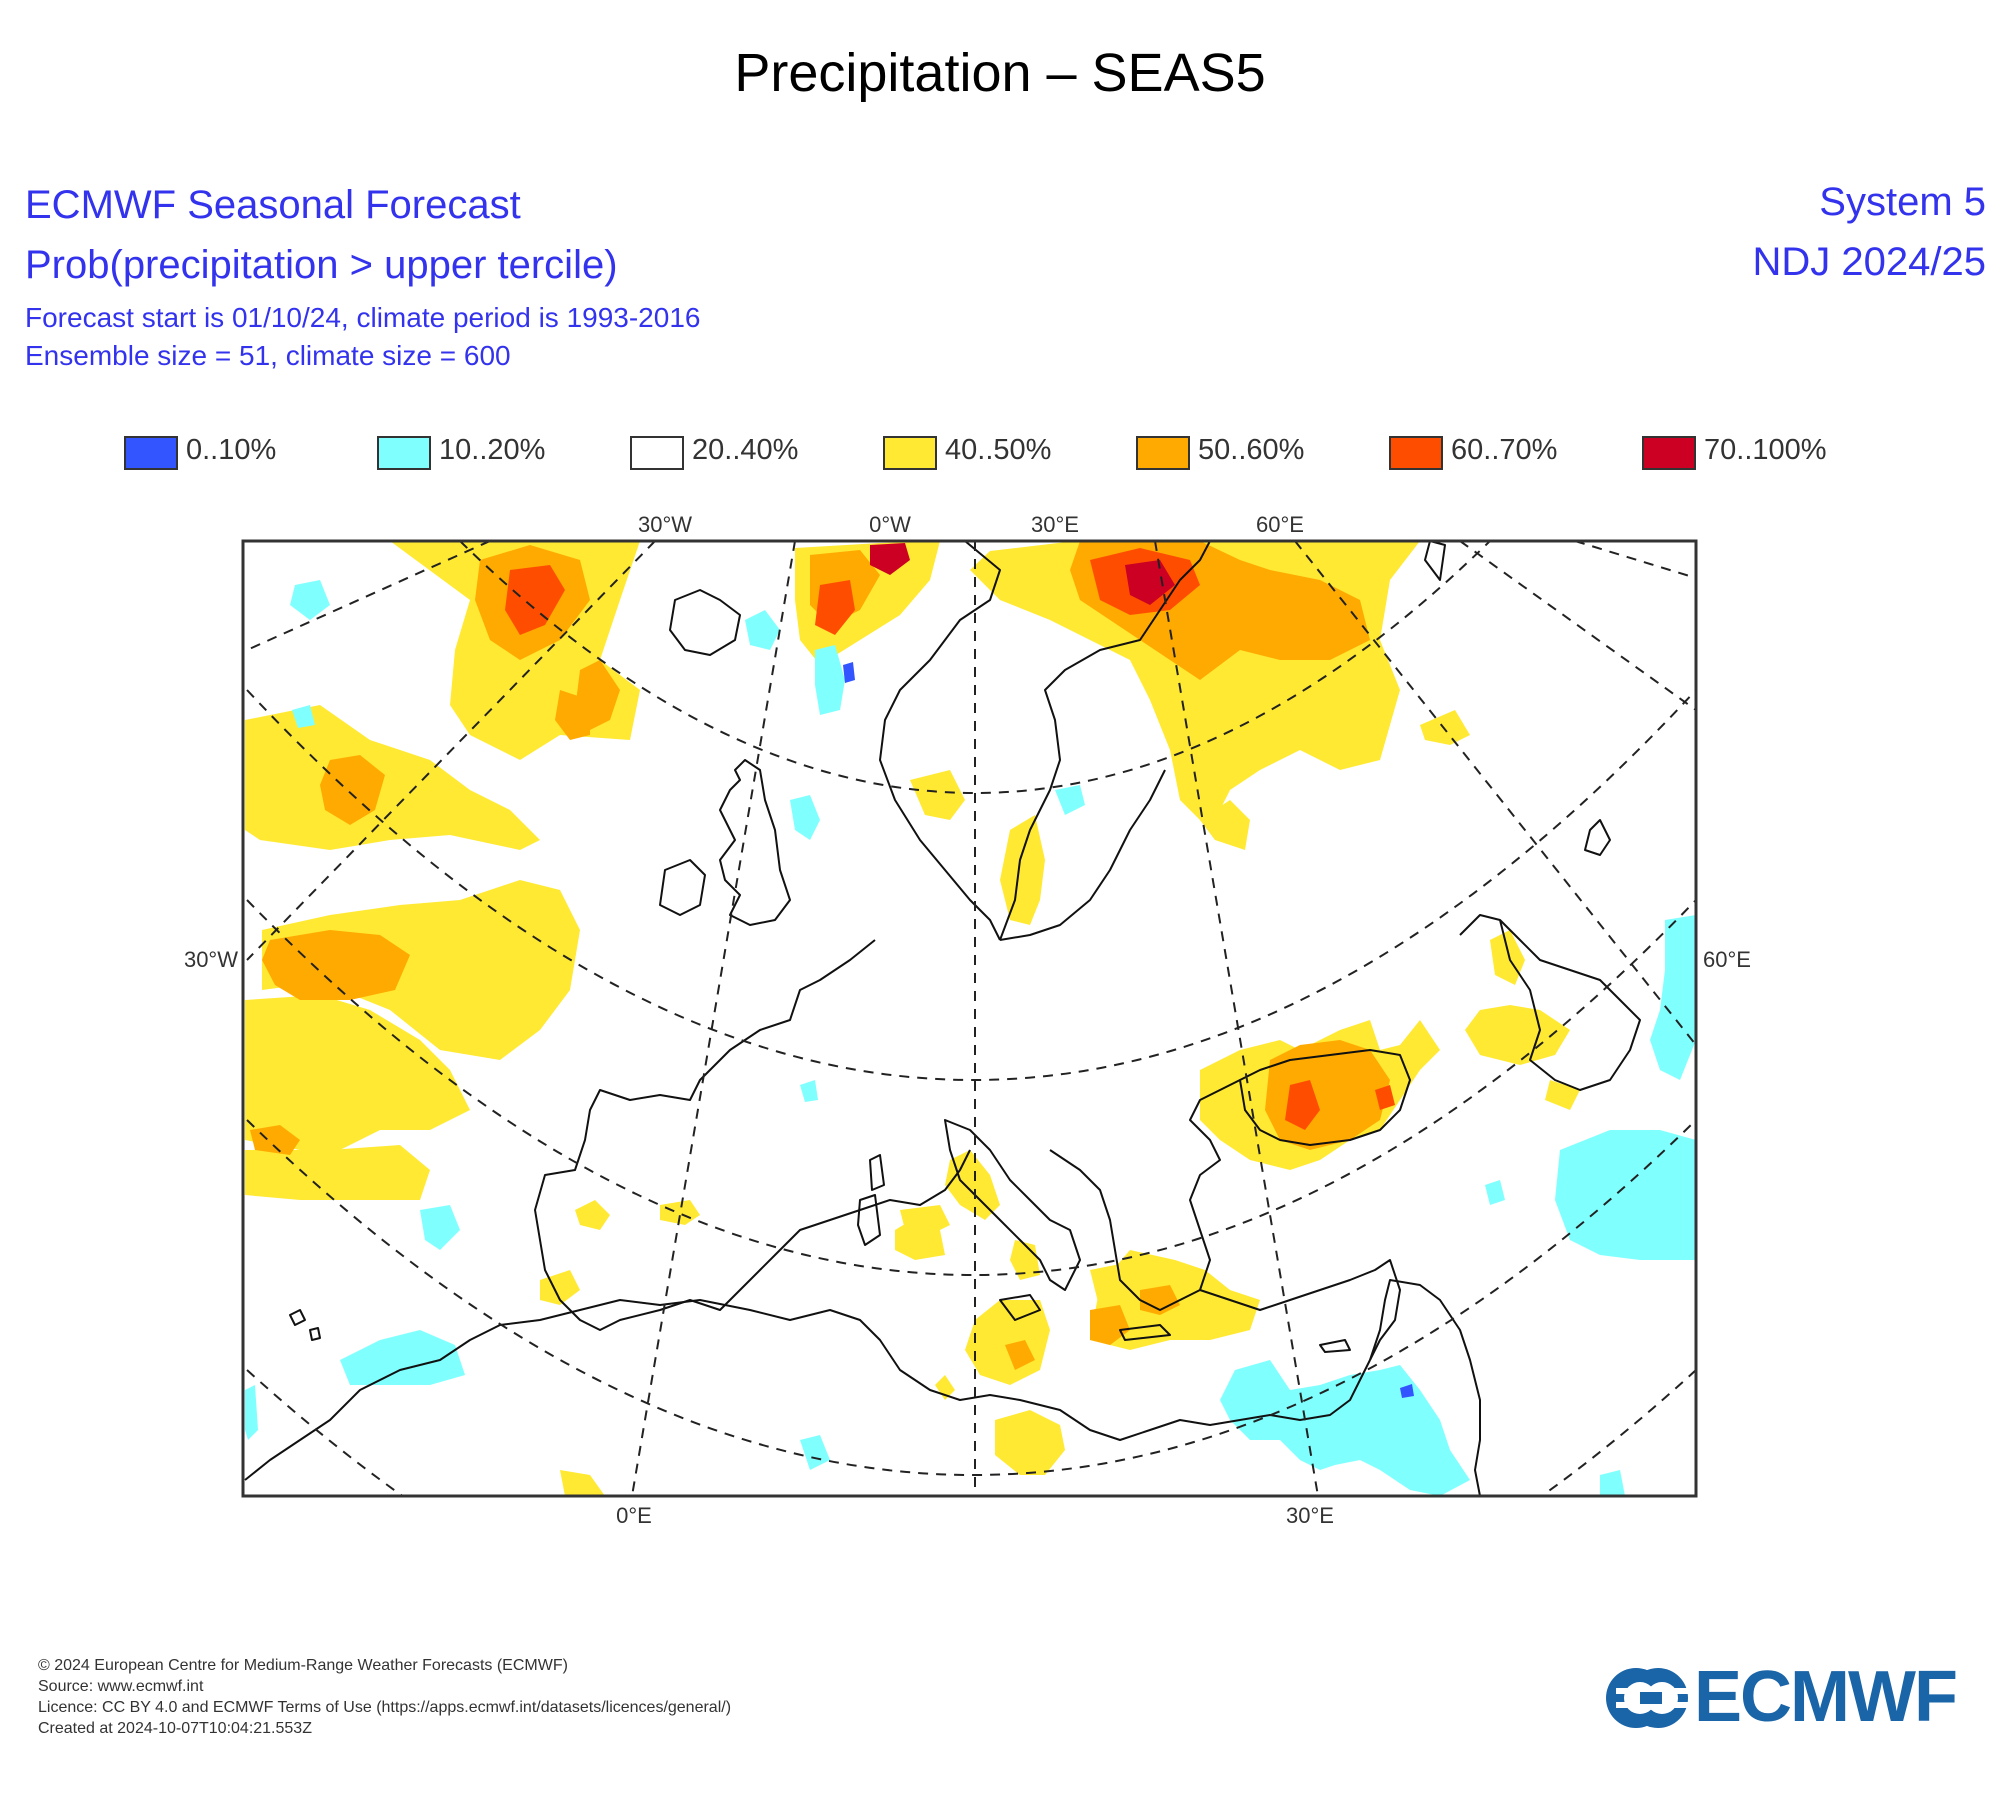 The width and height of the screenshot is (2000, 1800). I want to click on ecmwf-logo-text: ECMWF, so click(1826, 1697).